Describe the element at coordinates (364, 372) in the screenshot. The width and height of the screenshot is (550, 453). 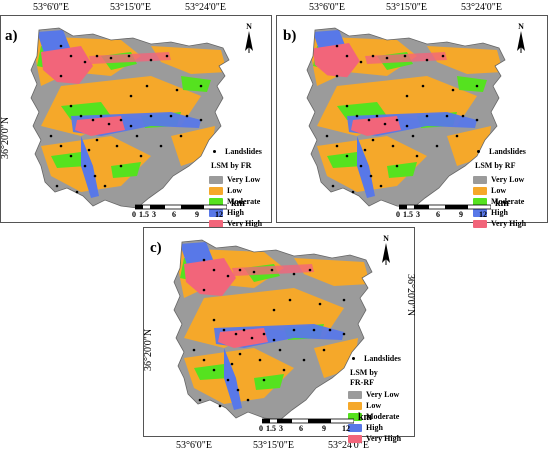
I see `legend-title-line-1: LSM by` at that location.